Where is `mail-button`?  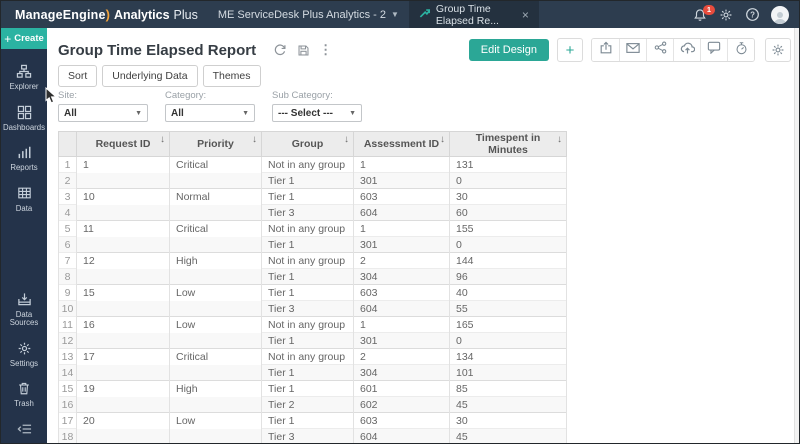 mail-button is located at coordinates (632, 50).